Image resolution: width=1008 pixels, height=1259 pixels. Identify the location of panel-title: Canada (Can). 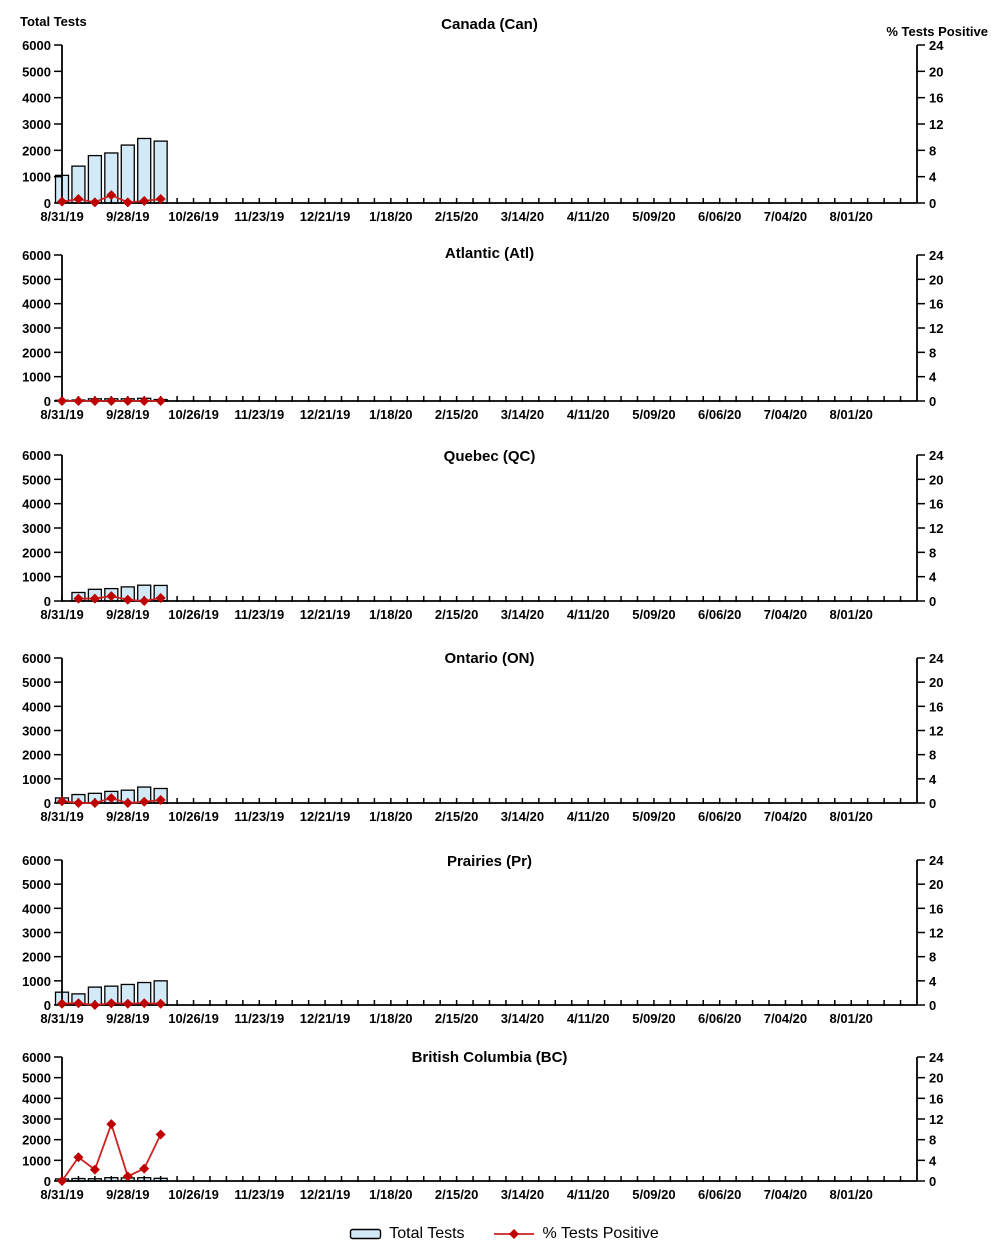
(489, 24).